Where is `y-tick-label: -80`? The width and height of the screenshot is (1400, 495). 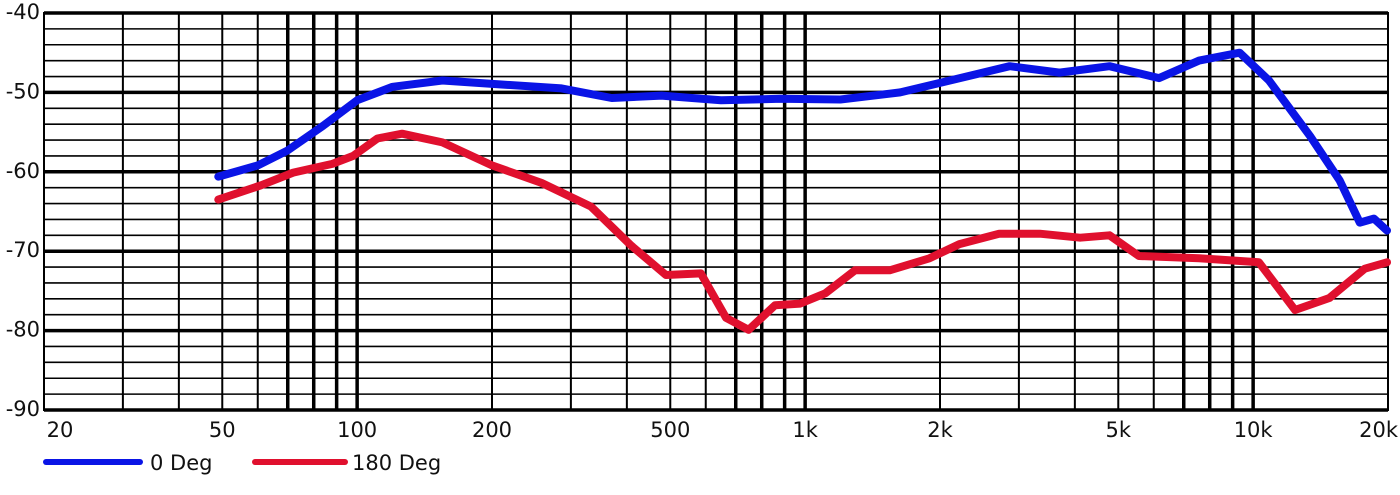
y-tick-label: -80 is located at coordinates (23, 330).